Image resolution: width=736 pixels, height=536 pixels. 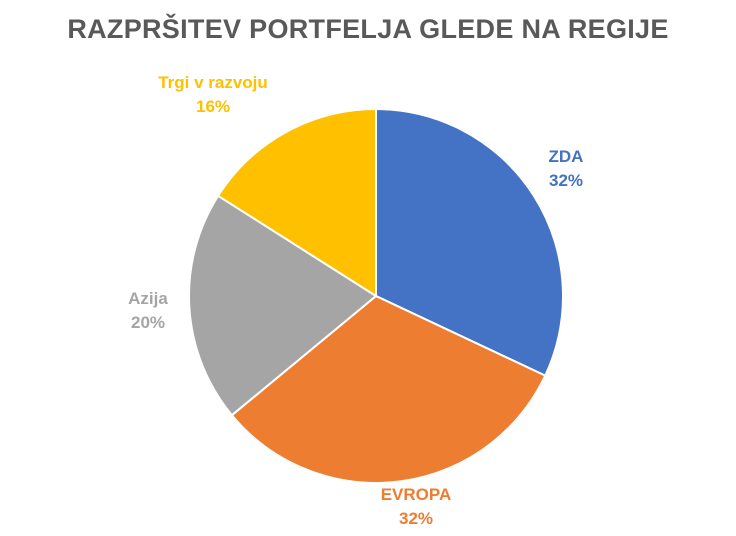 I want to click on slice-value-label-azija: 20%, so click(x=148, y=322).